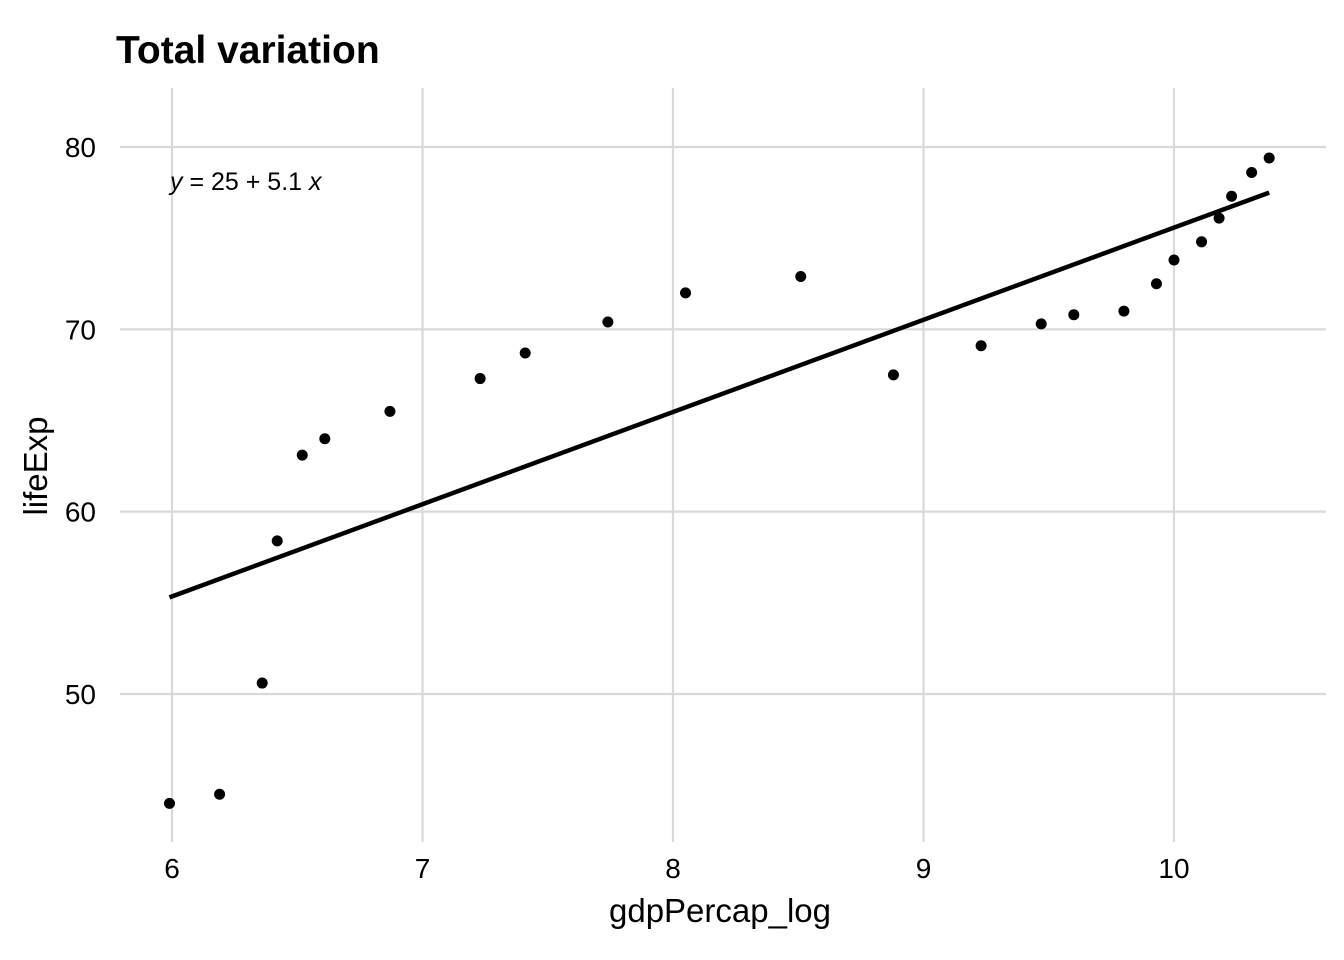 The image size is (1344, 960). What do you see at coordinates (80, 329) in the screenshot?
I see `y-tick-label: 70` at bounding box center [80, 329].